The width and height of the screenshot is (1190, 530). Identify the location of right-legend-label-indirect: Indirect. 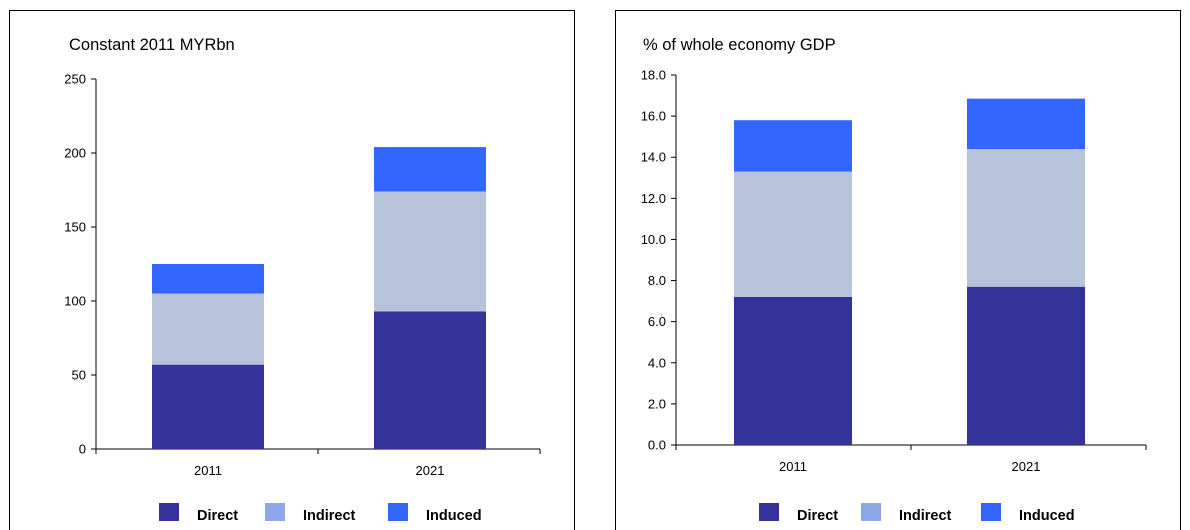
(925, 514).